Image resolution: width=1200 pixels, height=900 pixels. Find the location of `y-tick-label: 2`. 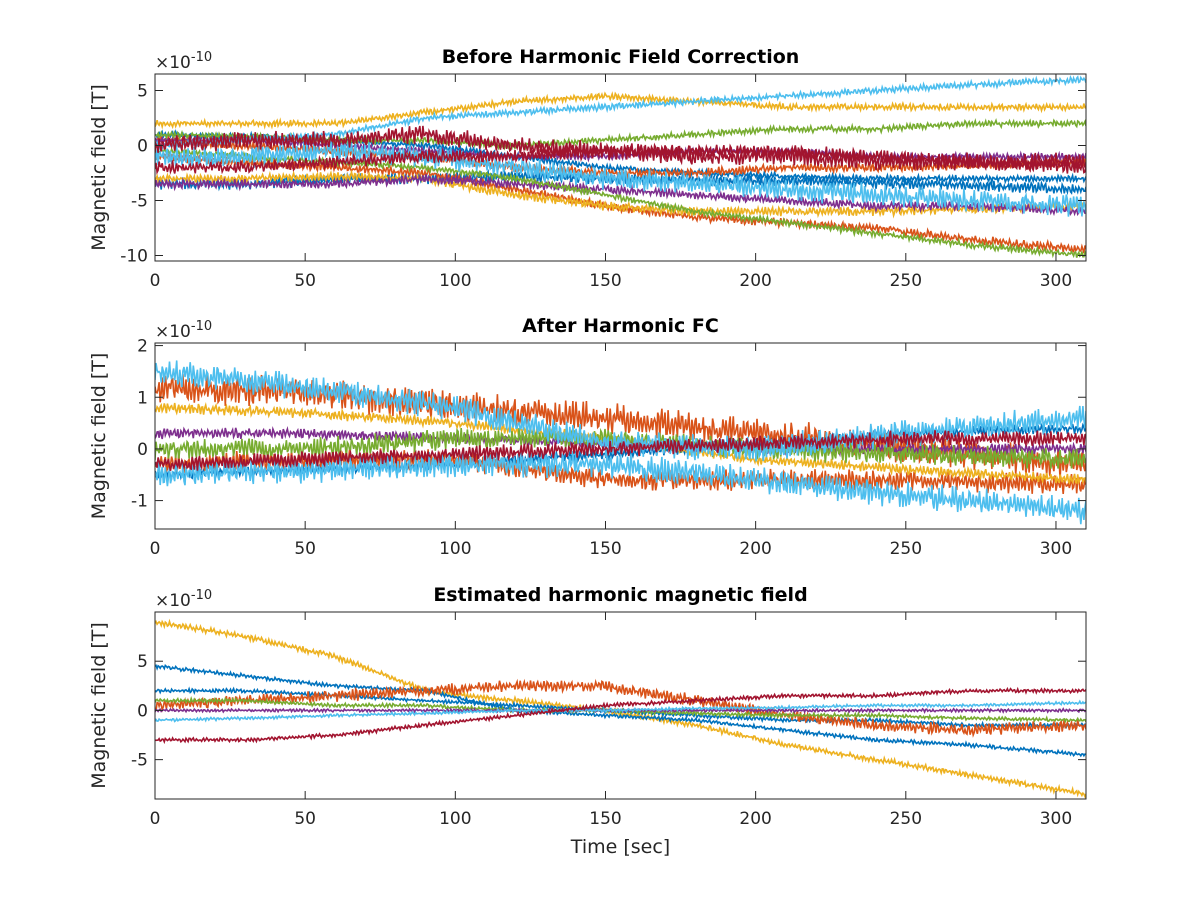

y-tick-label: 2 is located at coordinates (142, 347).